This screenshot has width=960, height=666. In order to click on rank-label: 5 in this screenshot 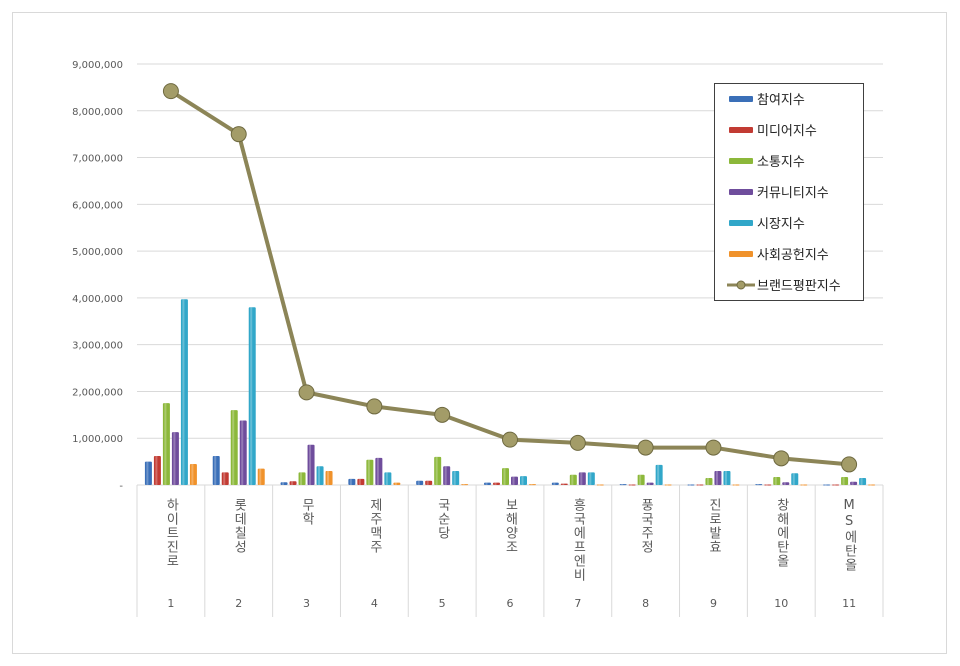, I will do `click(442, 603)`.